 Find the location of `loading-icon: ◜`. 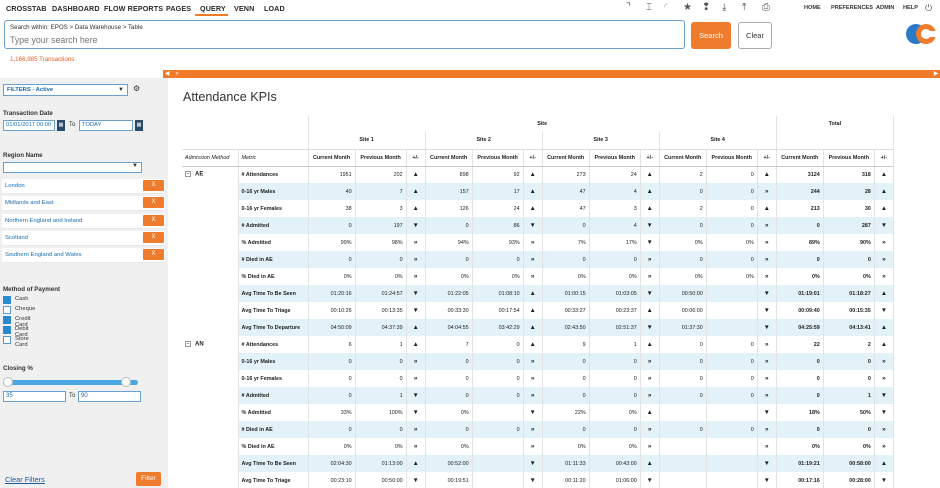

loading-icon: ◜ is located at coordinates (666, 7).